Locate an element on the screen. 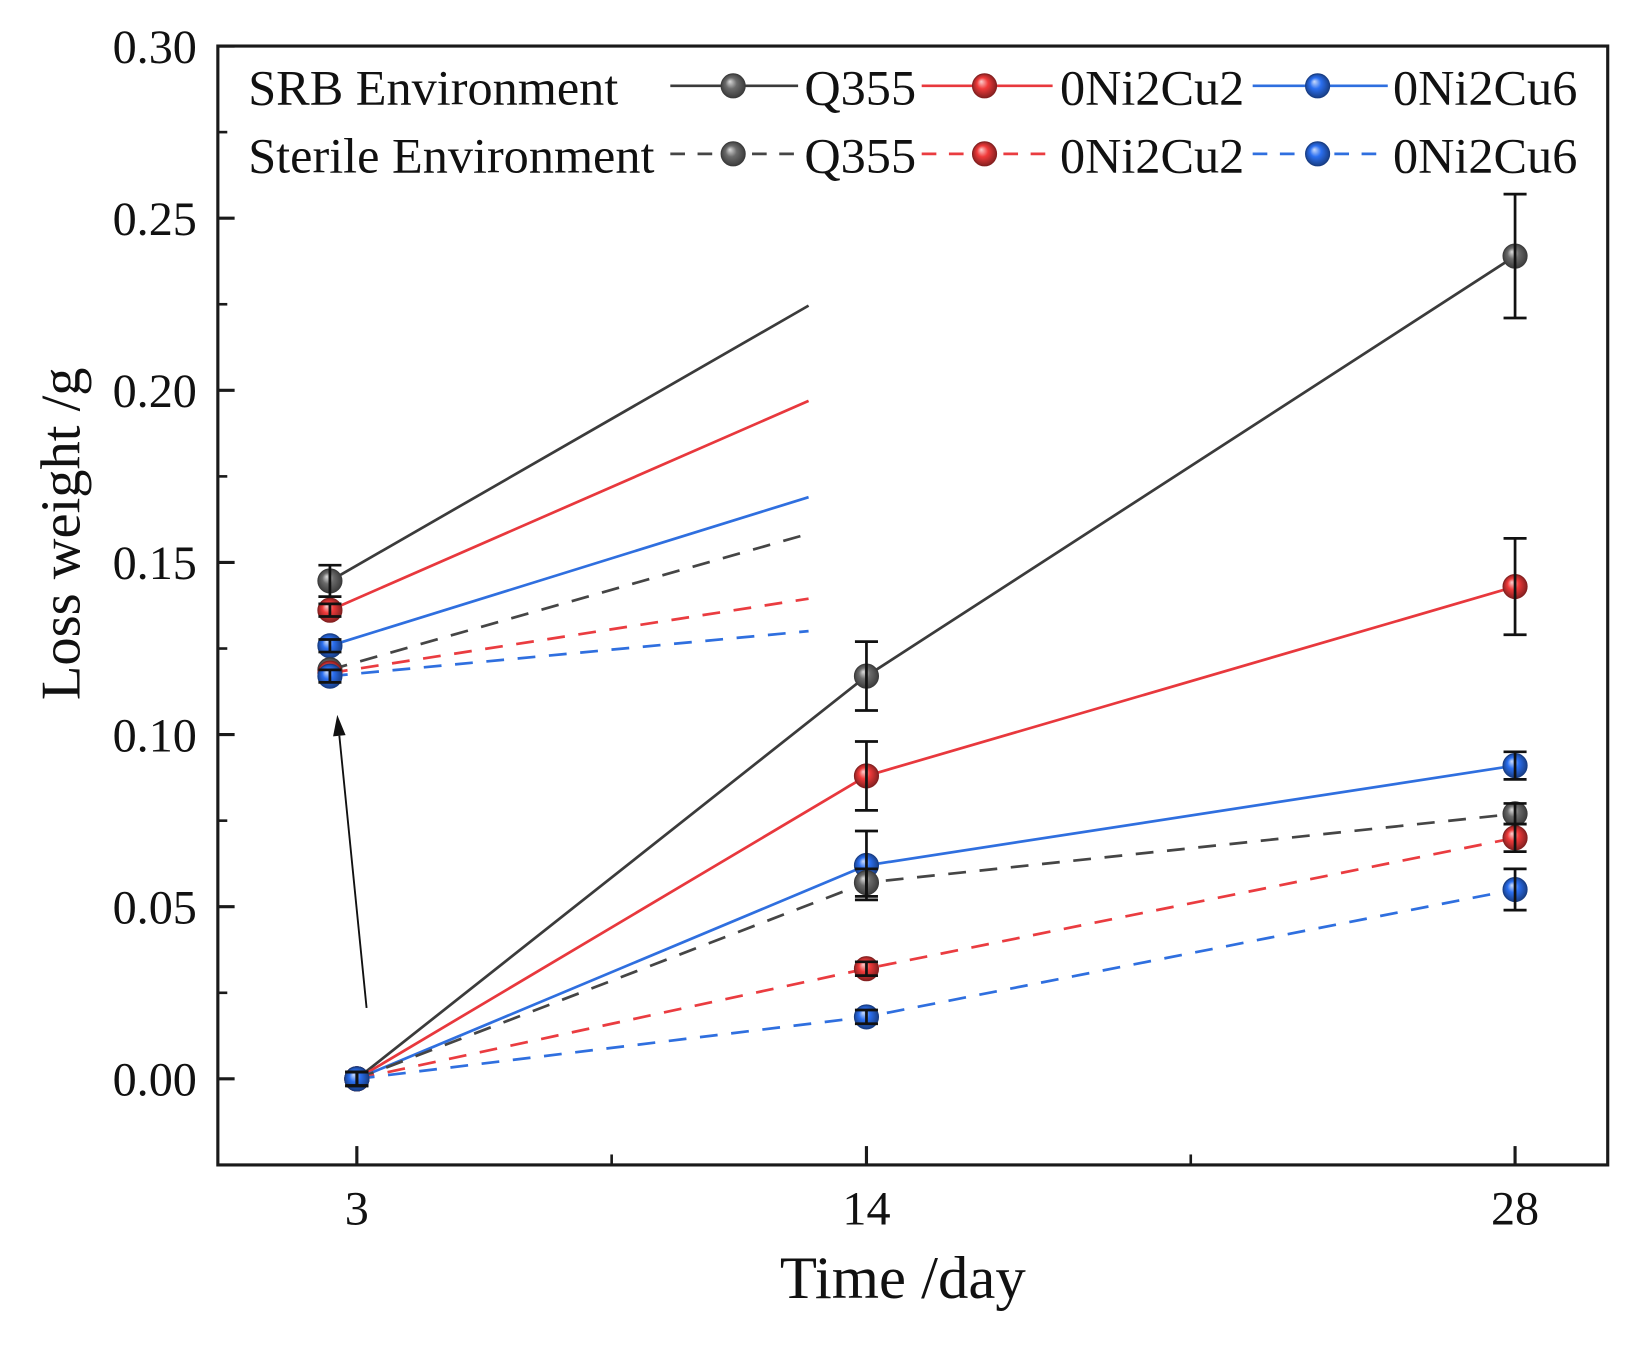 The width and height of the screenshot is (1636, 1346). y-tick-label: 0.05 is located at coordinates (155, 907).